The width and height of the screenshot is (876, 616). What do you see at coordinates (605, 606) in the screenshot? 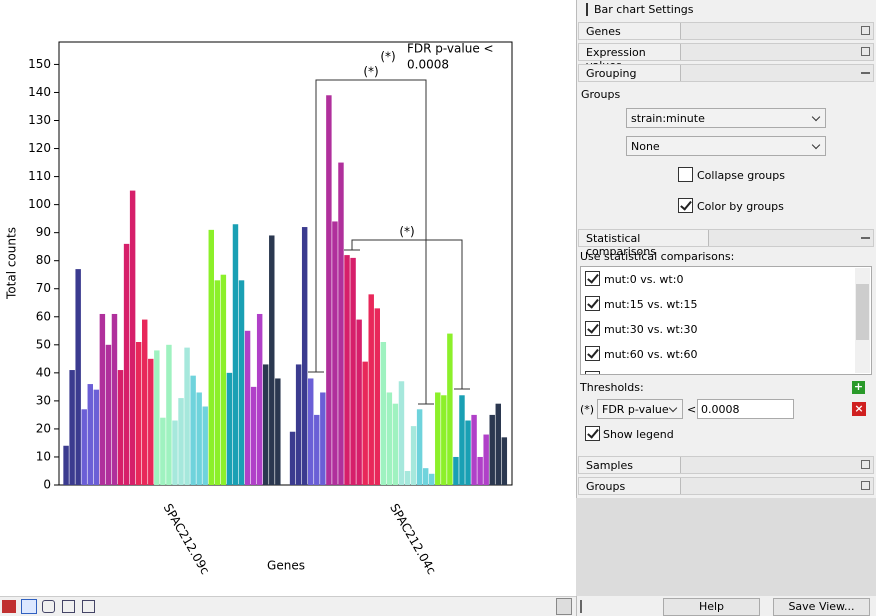
I see `panel-tools` at bounding box center [605, 606].